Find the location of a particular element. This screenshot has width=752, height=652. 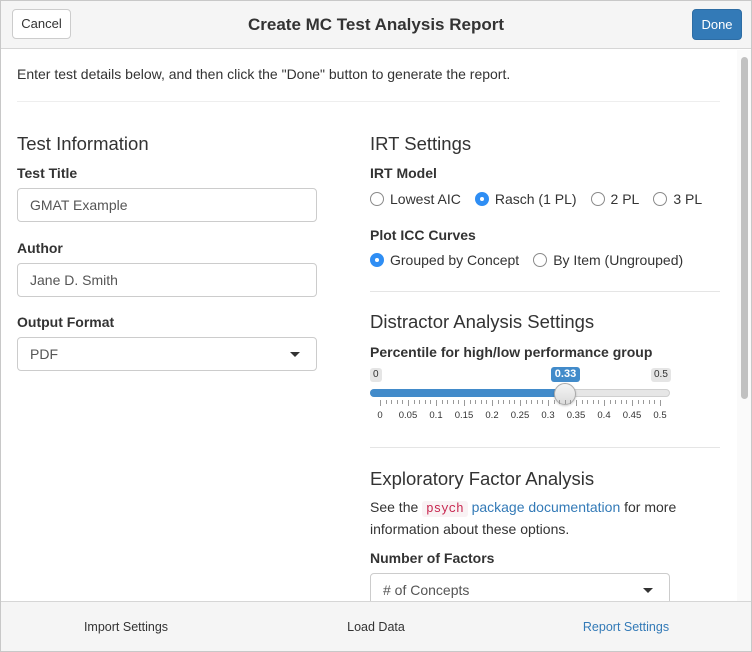

number-of-factors-value: # of Concepts is located at coordinates (426, 590).